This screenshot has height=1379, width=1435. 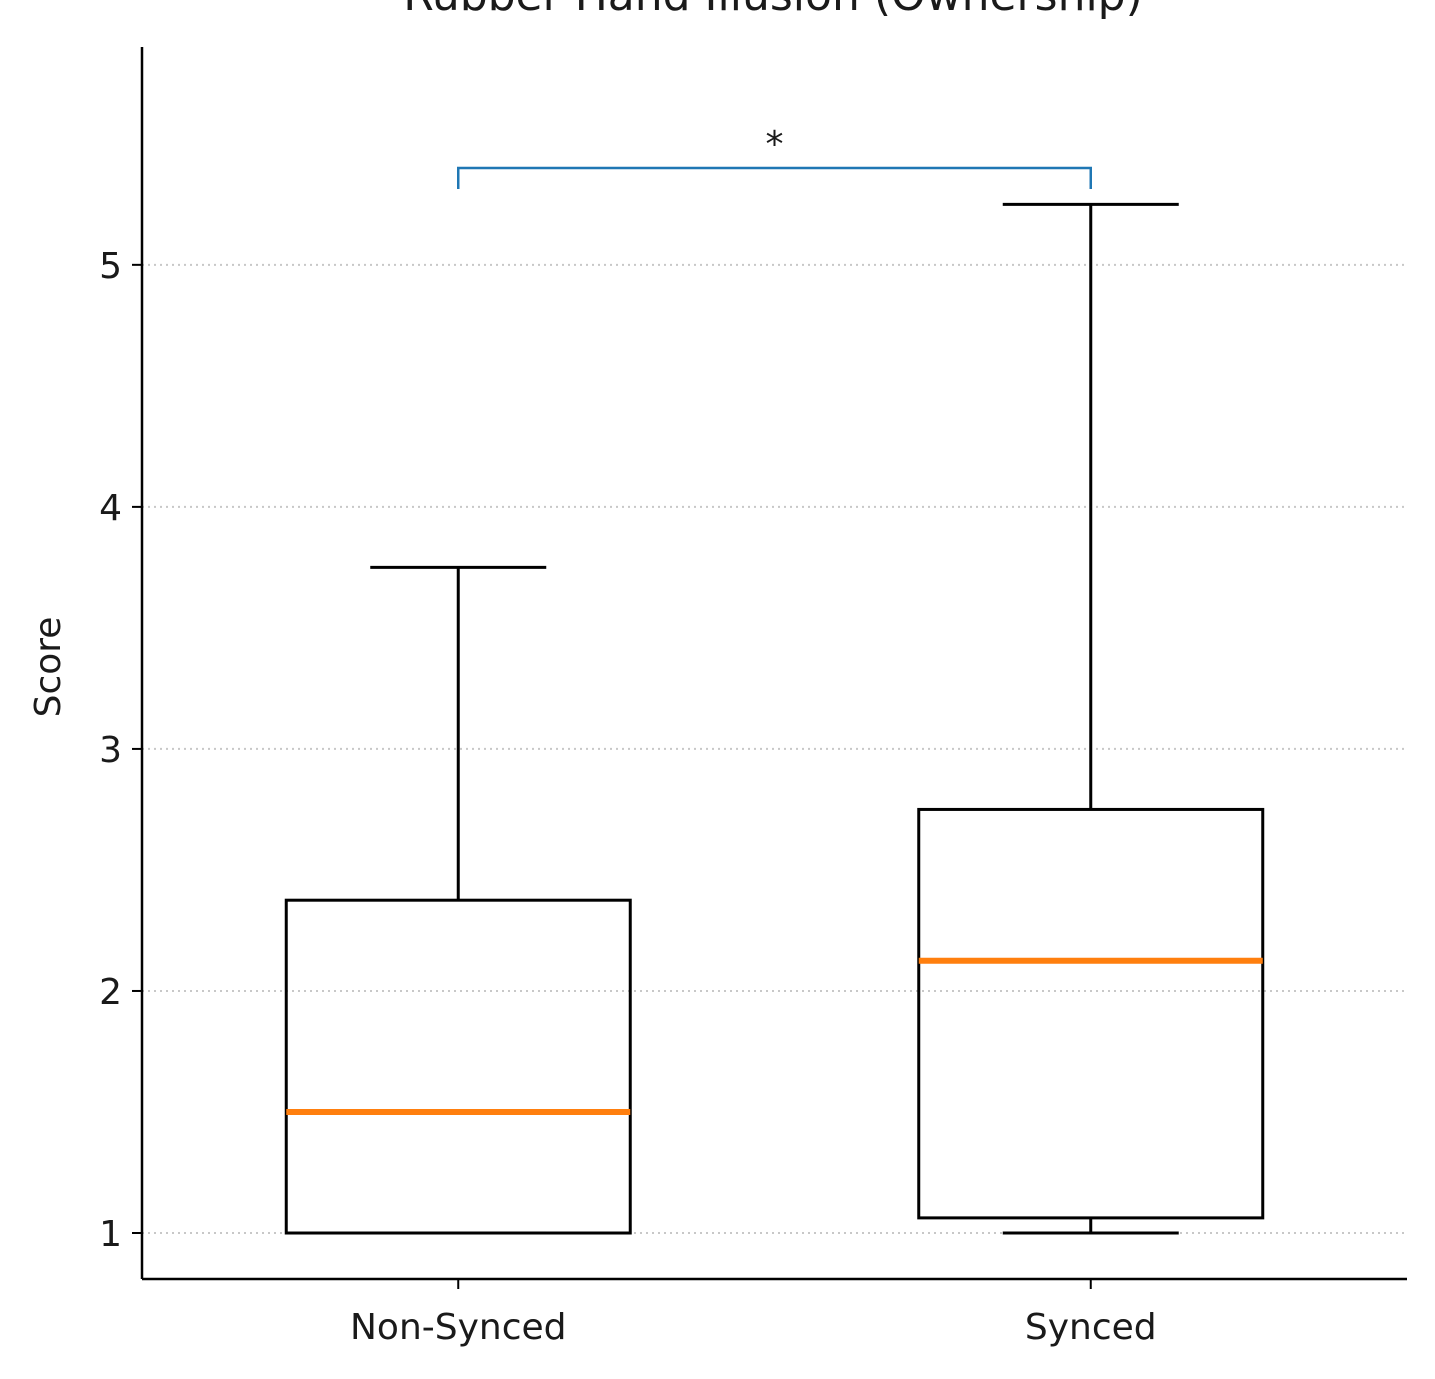 What do you see at coordinates (110, 508) in the screenshot?
I see `y-tick-label: 4` at bounding box center [110, 508].